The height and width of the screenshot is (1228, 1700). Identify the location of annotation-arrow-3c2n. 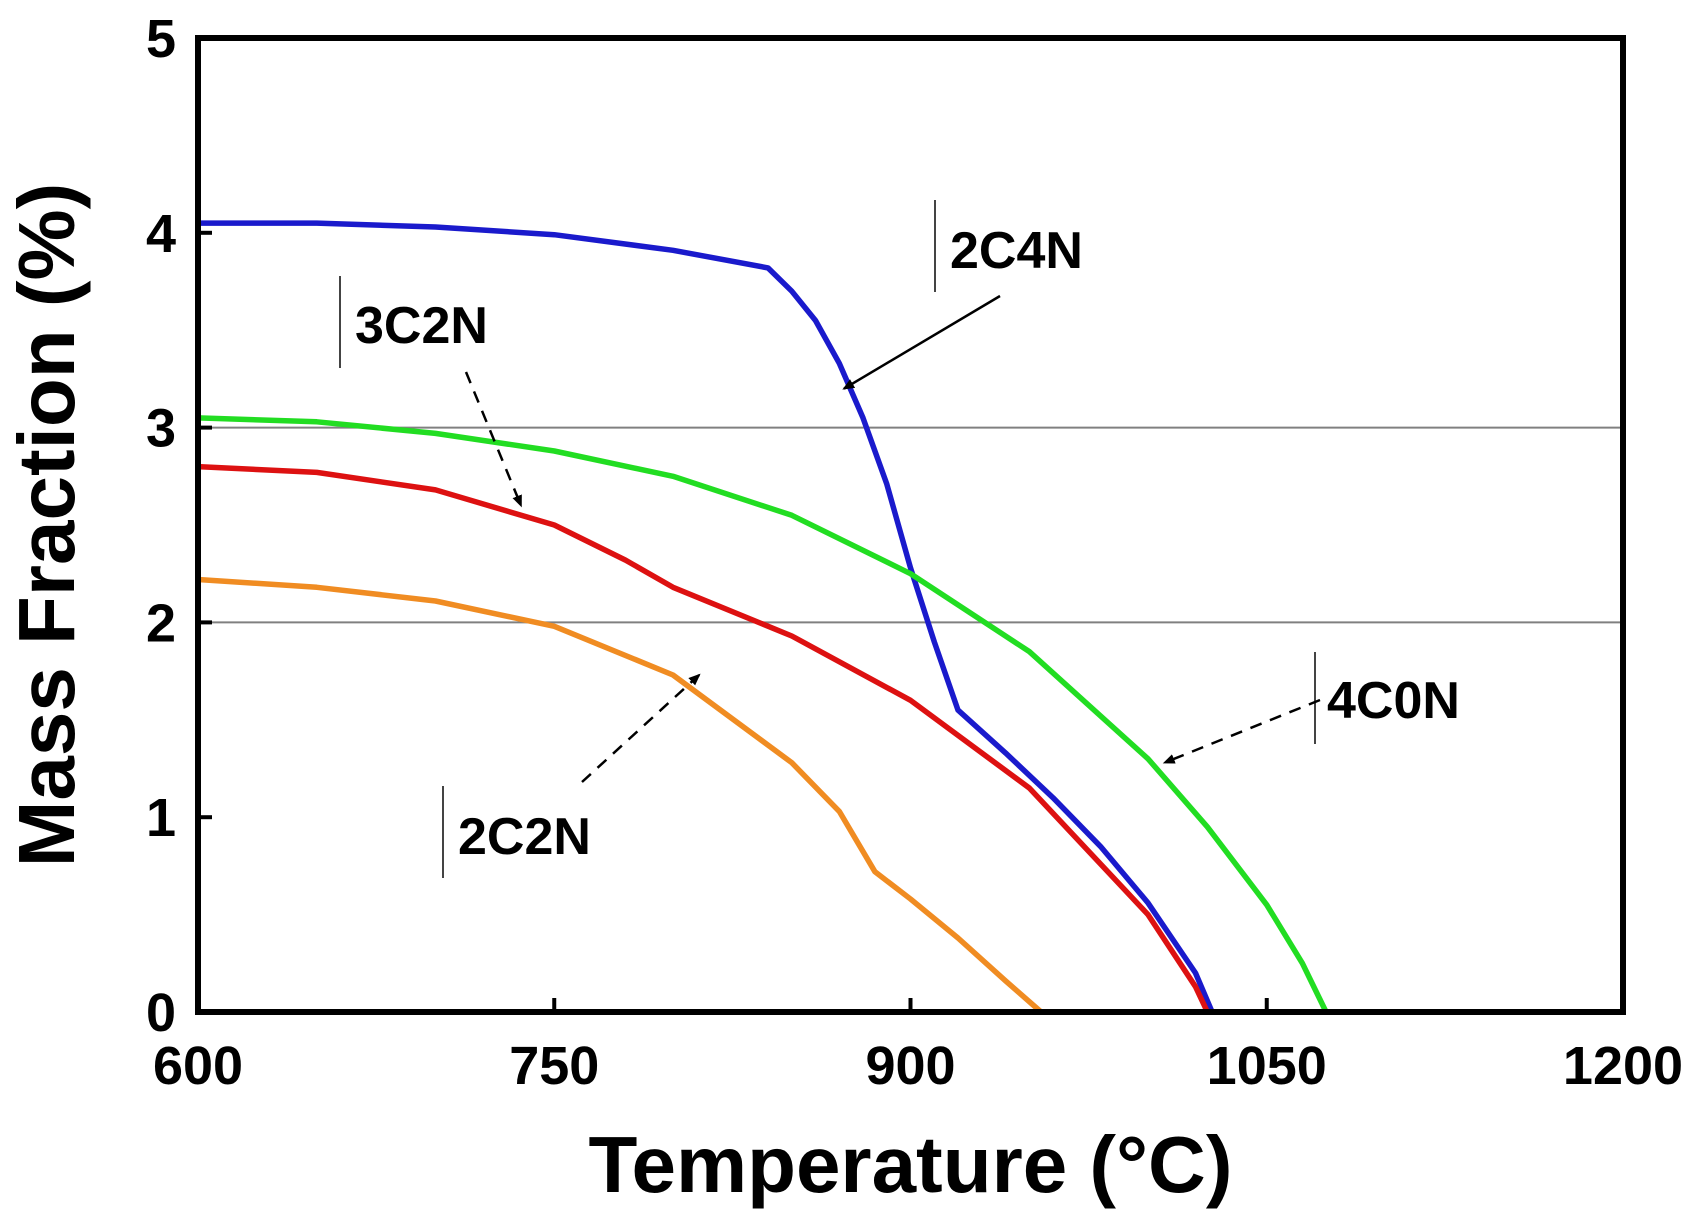
(493, 439).